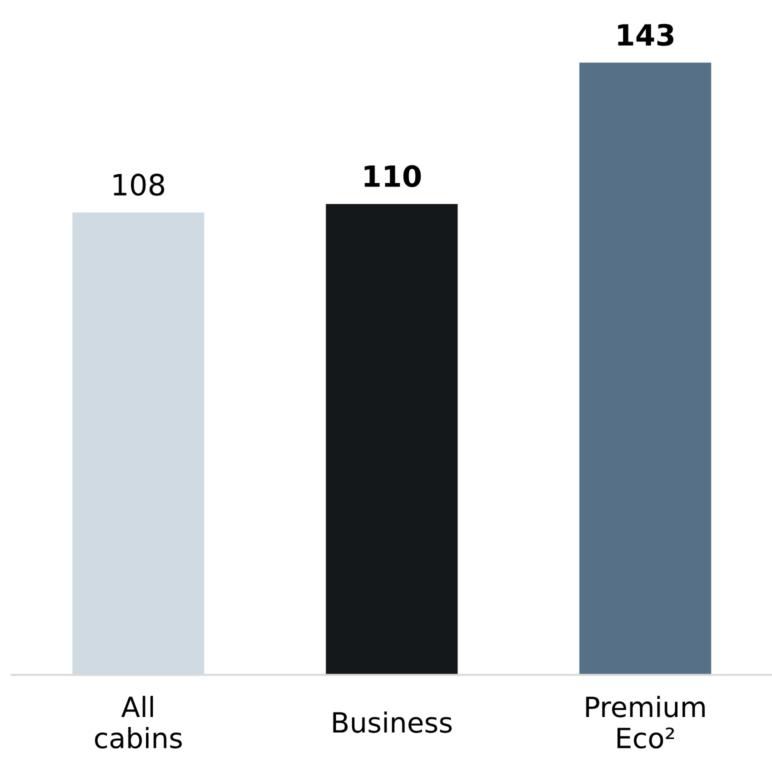  What do you see at coordinates (646, 35) in the screenshot?
I see `data-label: 143` at bounding box center [646, 35].